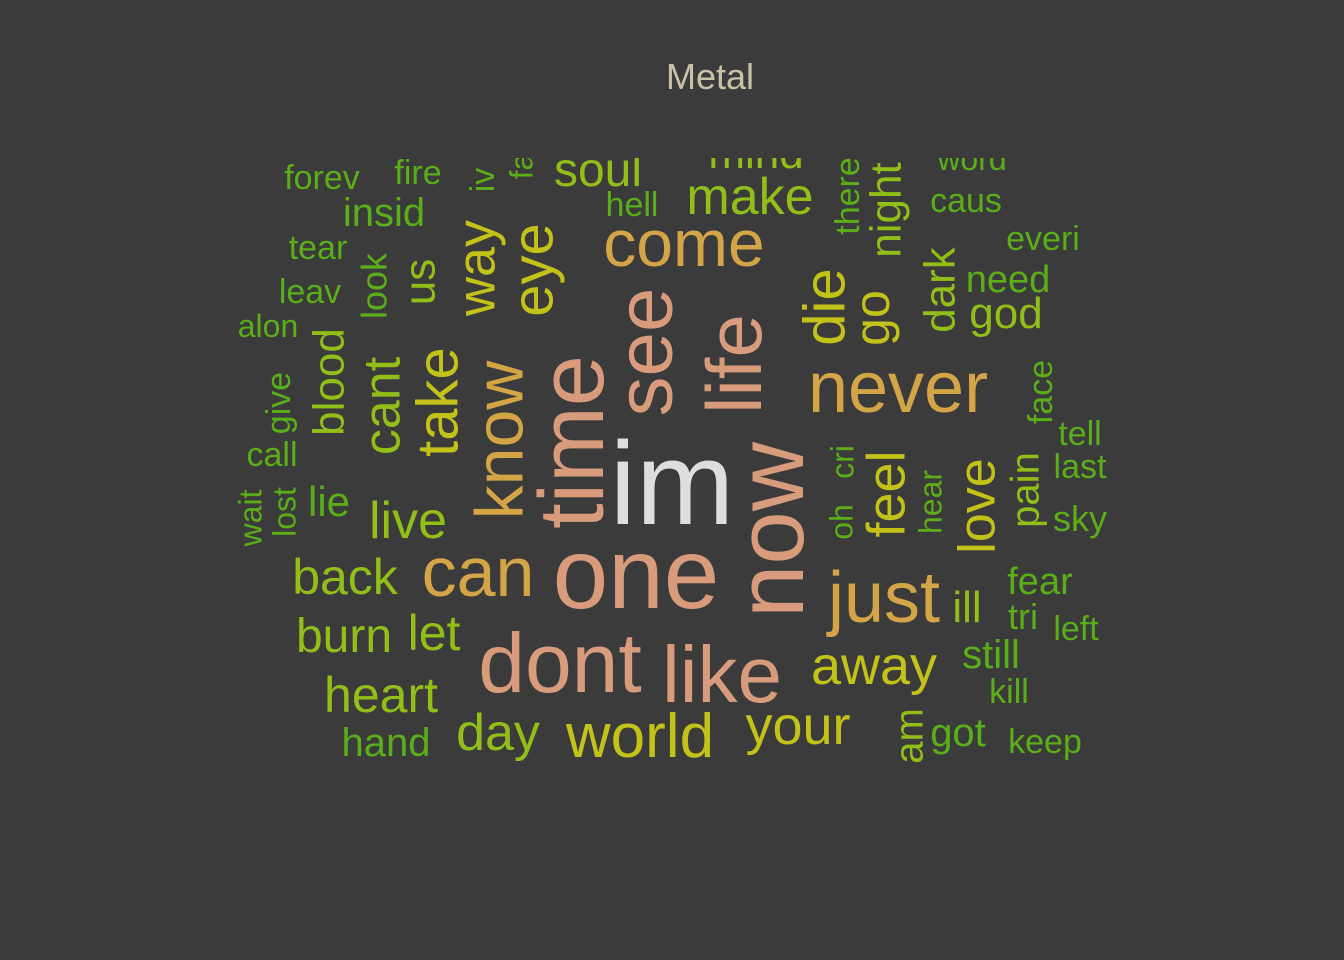 This screenshot has height=960, width=1344. I want to click on word-fa: fa, so click(521, 168).